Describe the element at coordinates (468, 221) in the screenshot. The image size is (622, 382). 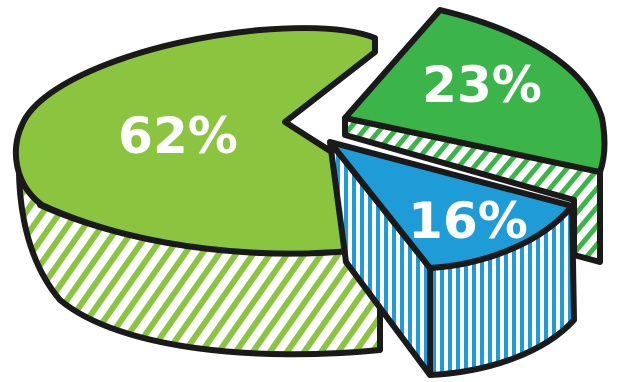
I see `slice-label-16: 16%` at that location.